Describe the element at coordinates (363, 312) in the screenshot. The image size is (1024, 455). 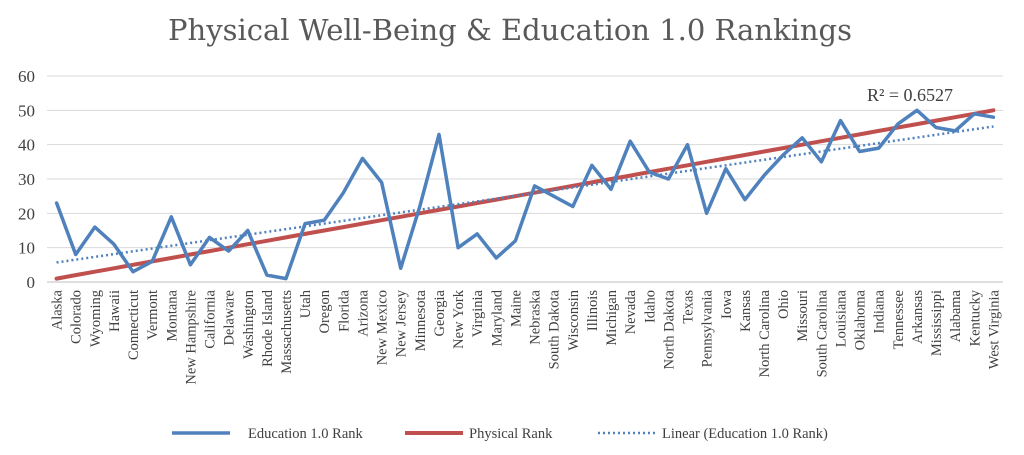
I see `x-category-label: Arizona` at that location.